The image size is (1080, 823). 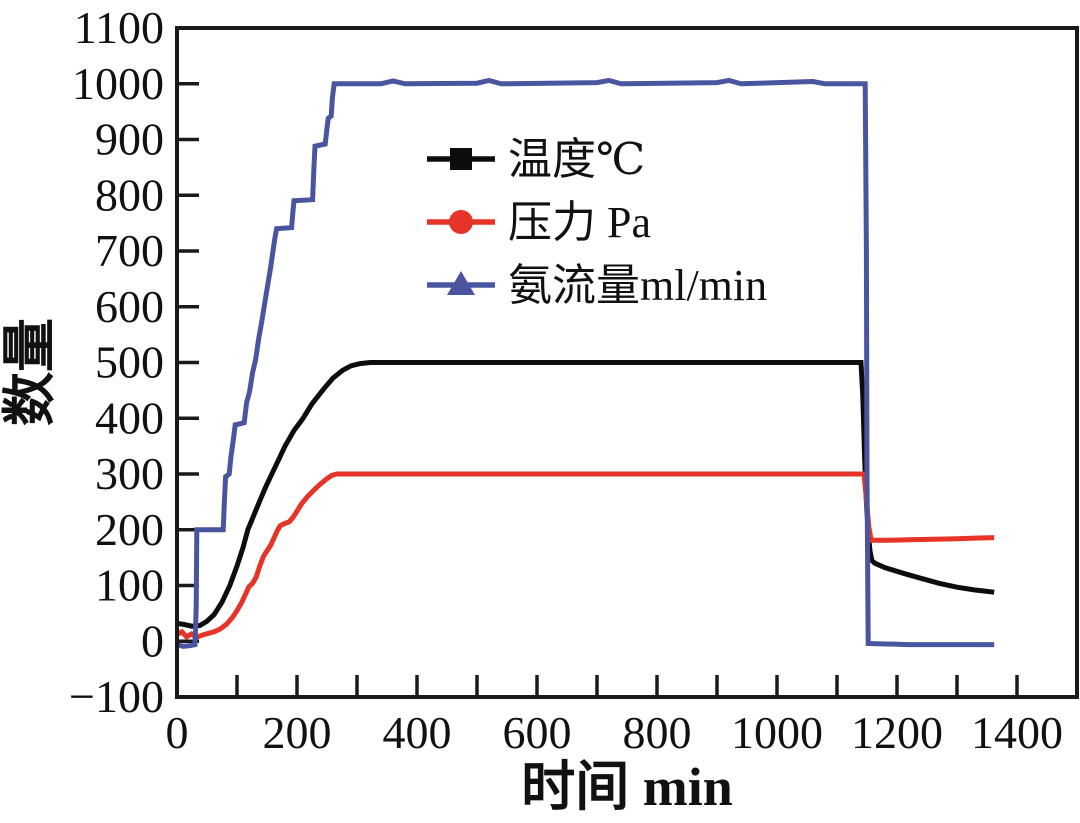 What do you see at coordinates (461, 283) in the screenshot?
I see `legend-marker-triangle-icon` at bounding box center [461, 283].